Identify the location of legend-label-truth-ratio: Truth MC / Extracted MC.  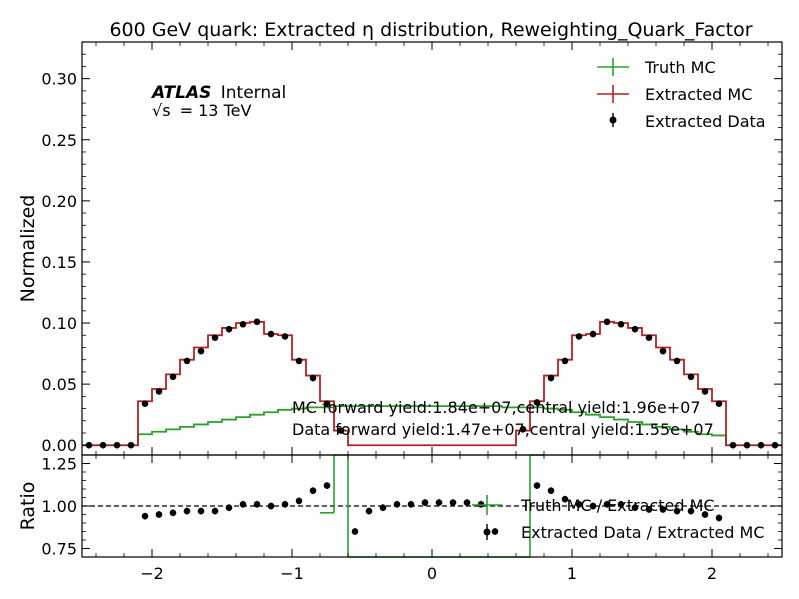
(617, 505).